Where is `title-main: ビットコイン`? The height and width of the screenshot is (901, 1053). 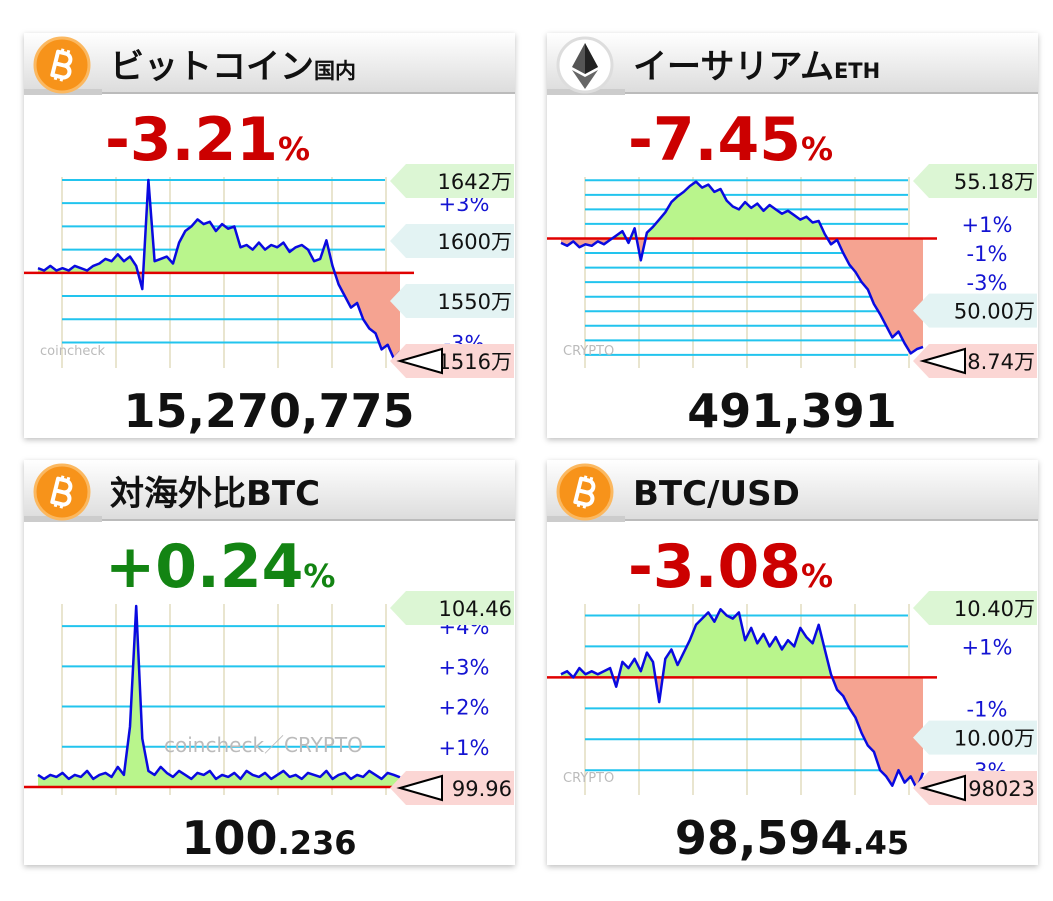
title-main: ビットコイン is located at coordinates (212, 67).